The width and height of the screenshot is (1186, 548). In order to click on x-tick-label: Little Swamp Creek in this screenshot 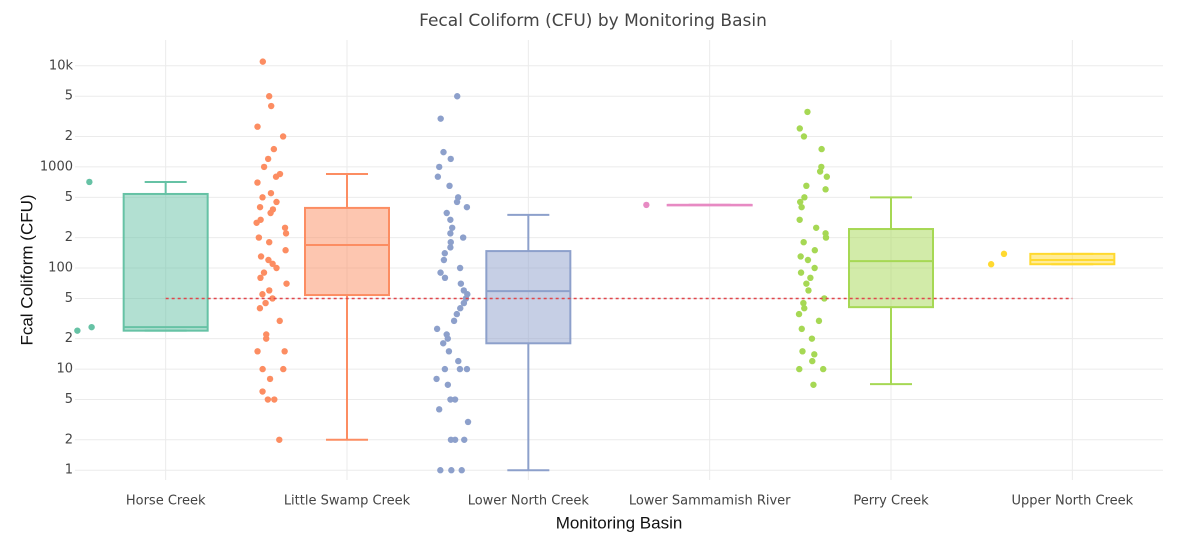, I will do `click(347, 501)`.